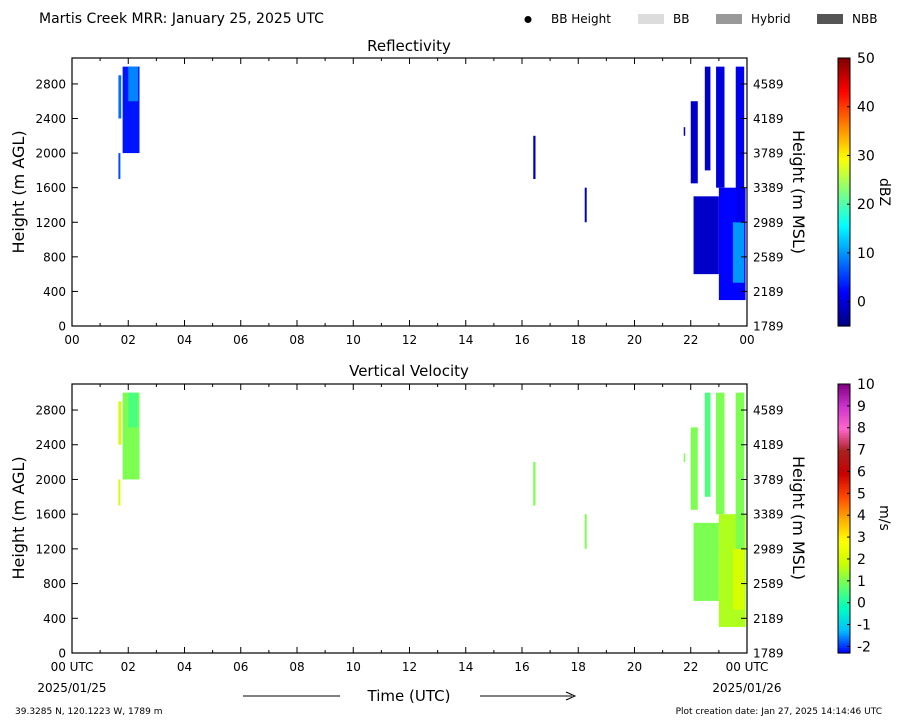  I want to click on reflectivity-colorbar-label: dBZ, so click(884, 192).